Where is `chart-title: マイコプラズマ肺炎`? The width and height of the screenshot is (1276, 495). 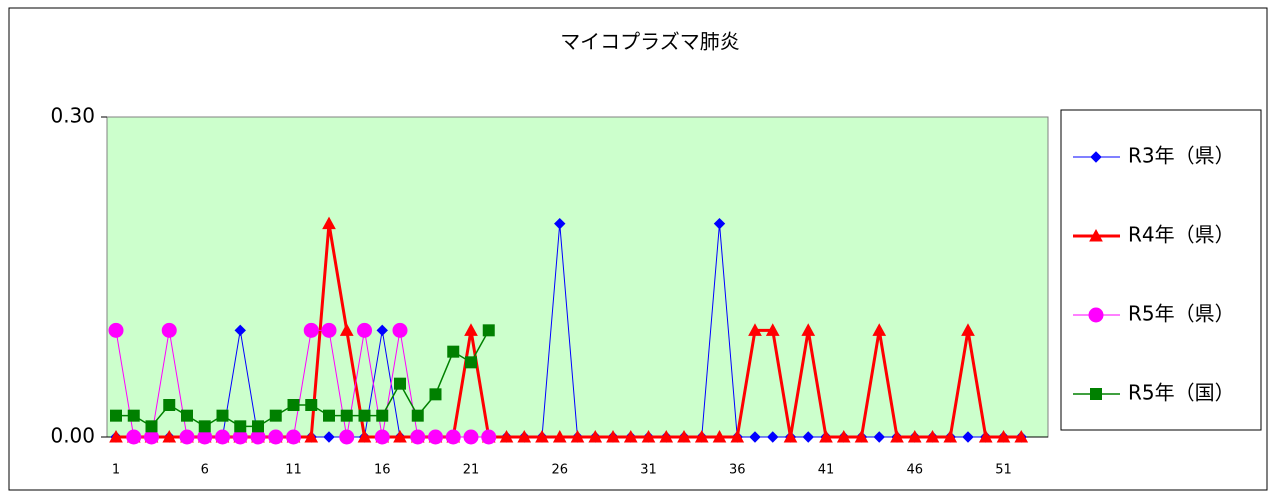 chart-title: マイコプラズマ肺炎 is located at coordinates (650, 42).